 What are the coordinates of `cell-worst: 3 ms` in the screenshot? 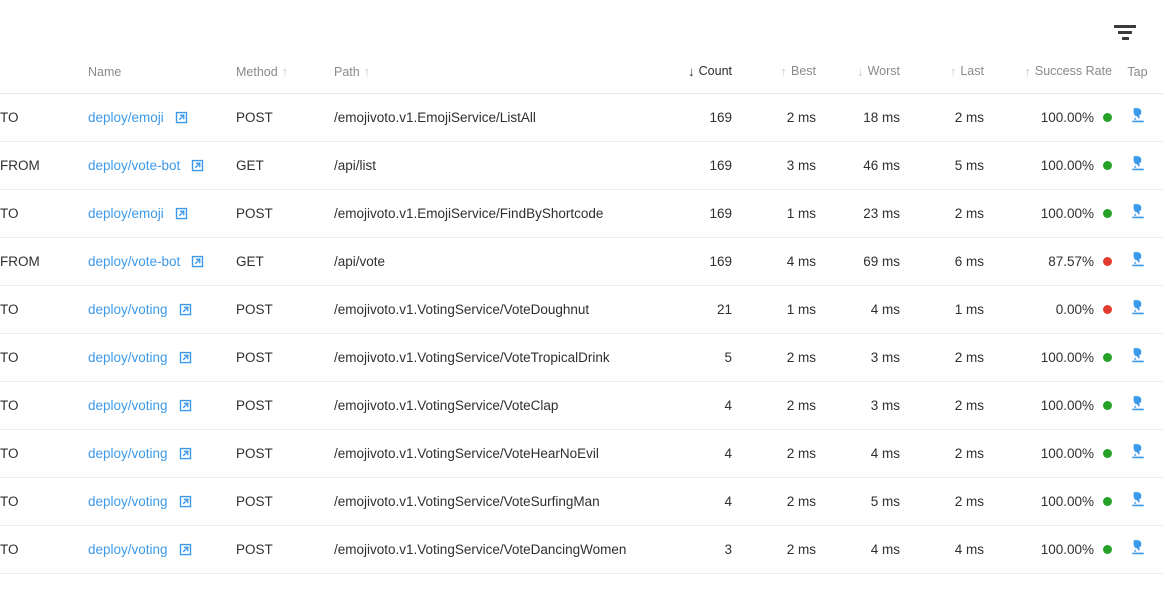 It's located at (885, 357).